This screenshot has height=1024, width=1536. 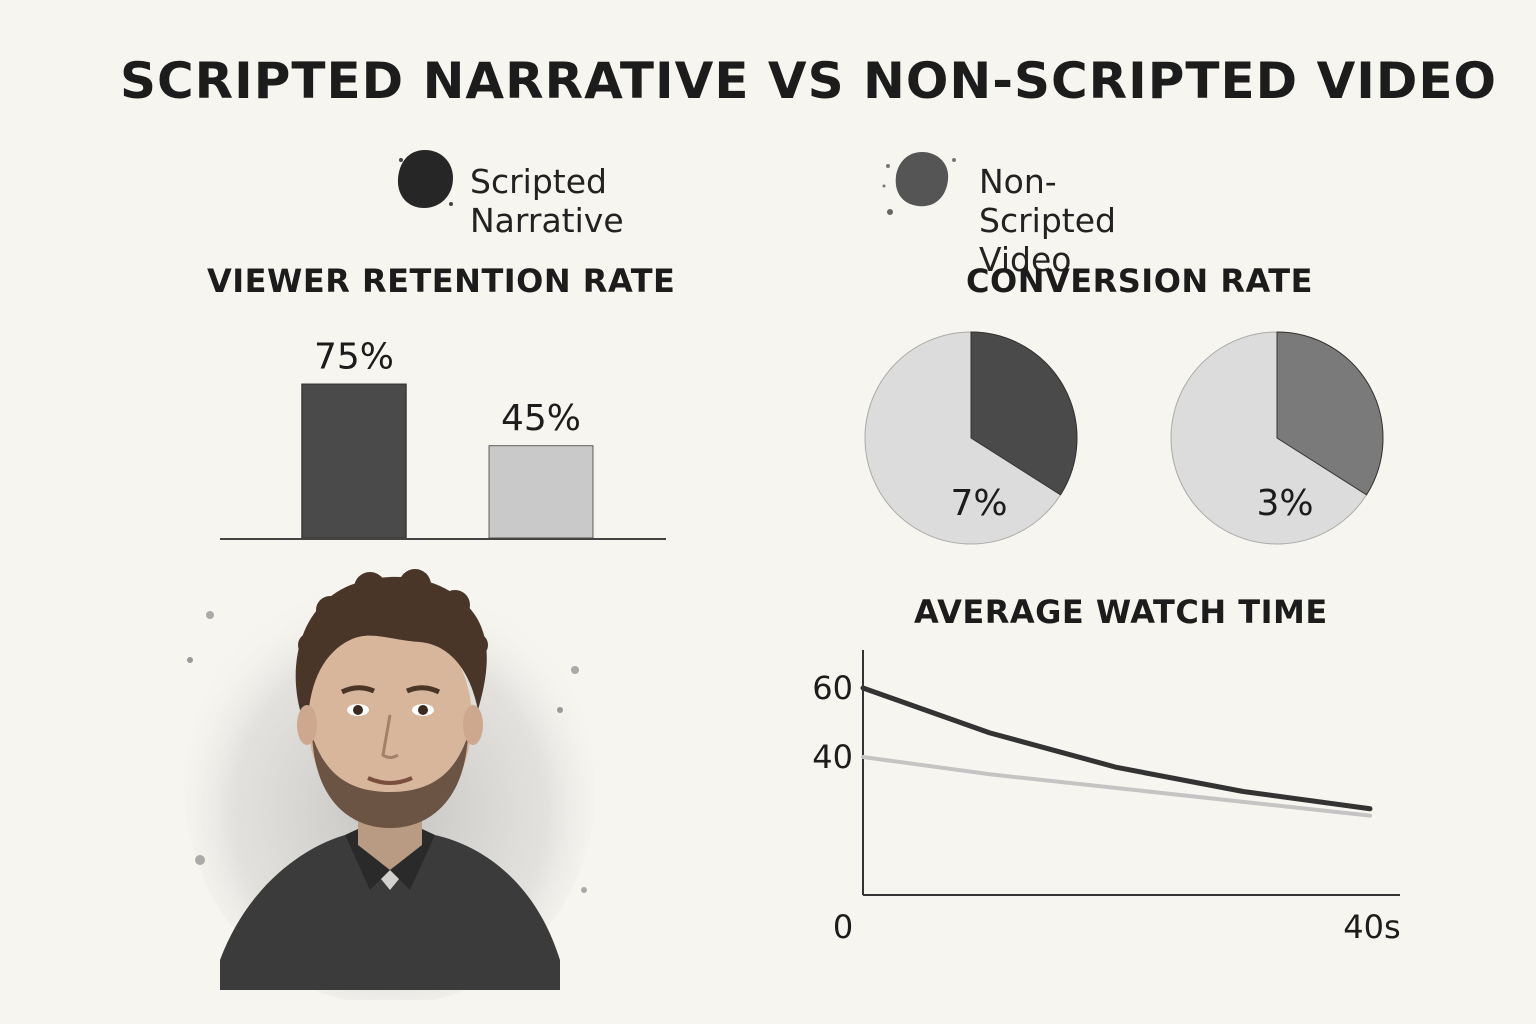 What do you see at coordinates (1116, 786) in the screenshot?
I see `watch-time-line-non-scripted` at bounding box center [1116, 786].